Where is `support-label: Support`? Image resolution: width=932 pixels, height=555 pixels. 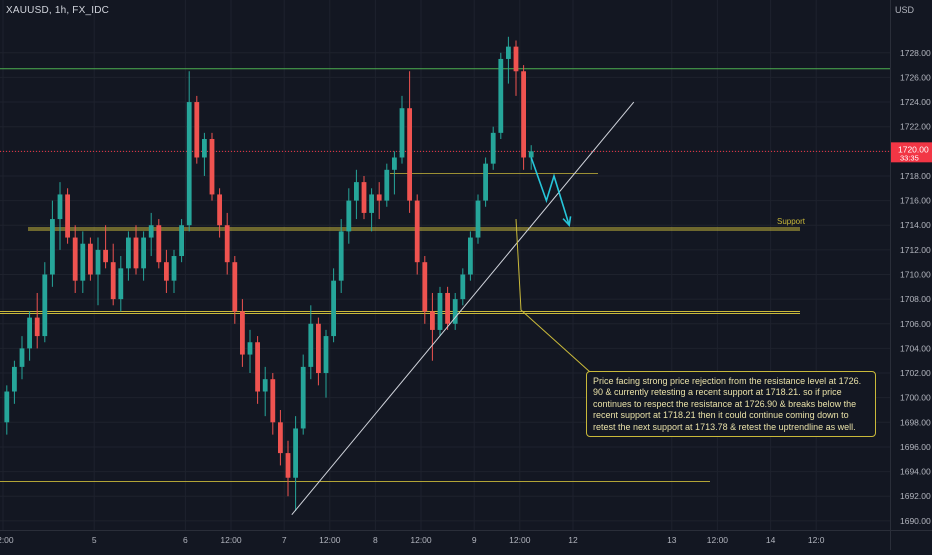 support-label: Support is located at coordinates (791, 221).